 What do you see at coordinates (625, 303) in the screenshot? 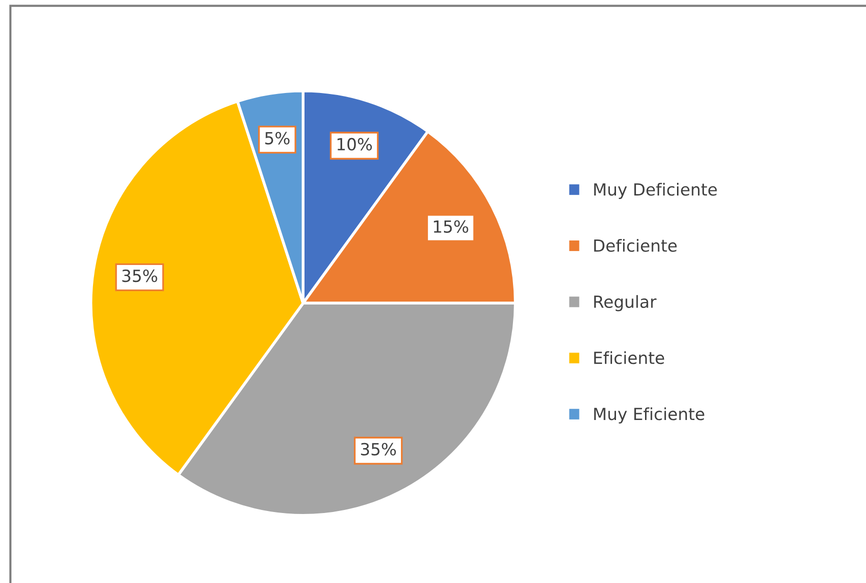
I see `legend-label: Regular` at bounding box center [625, 303].